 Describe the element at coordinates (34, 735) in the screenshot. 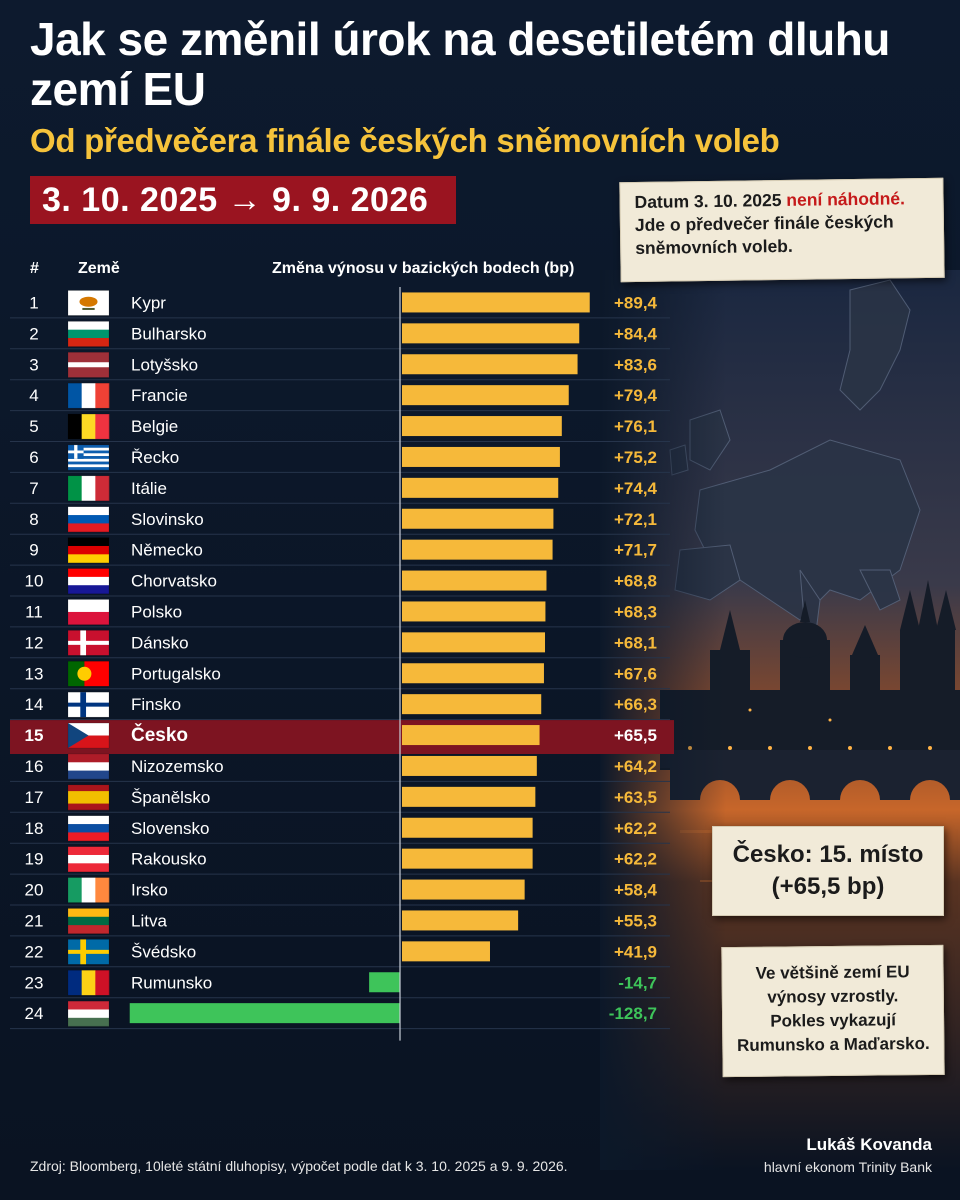

I see `rank-label: 15` at that location.